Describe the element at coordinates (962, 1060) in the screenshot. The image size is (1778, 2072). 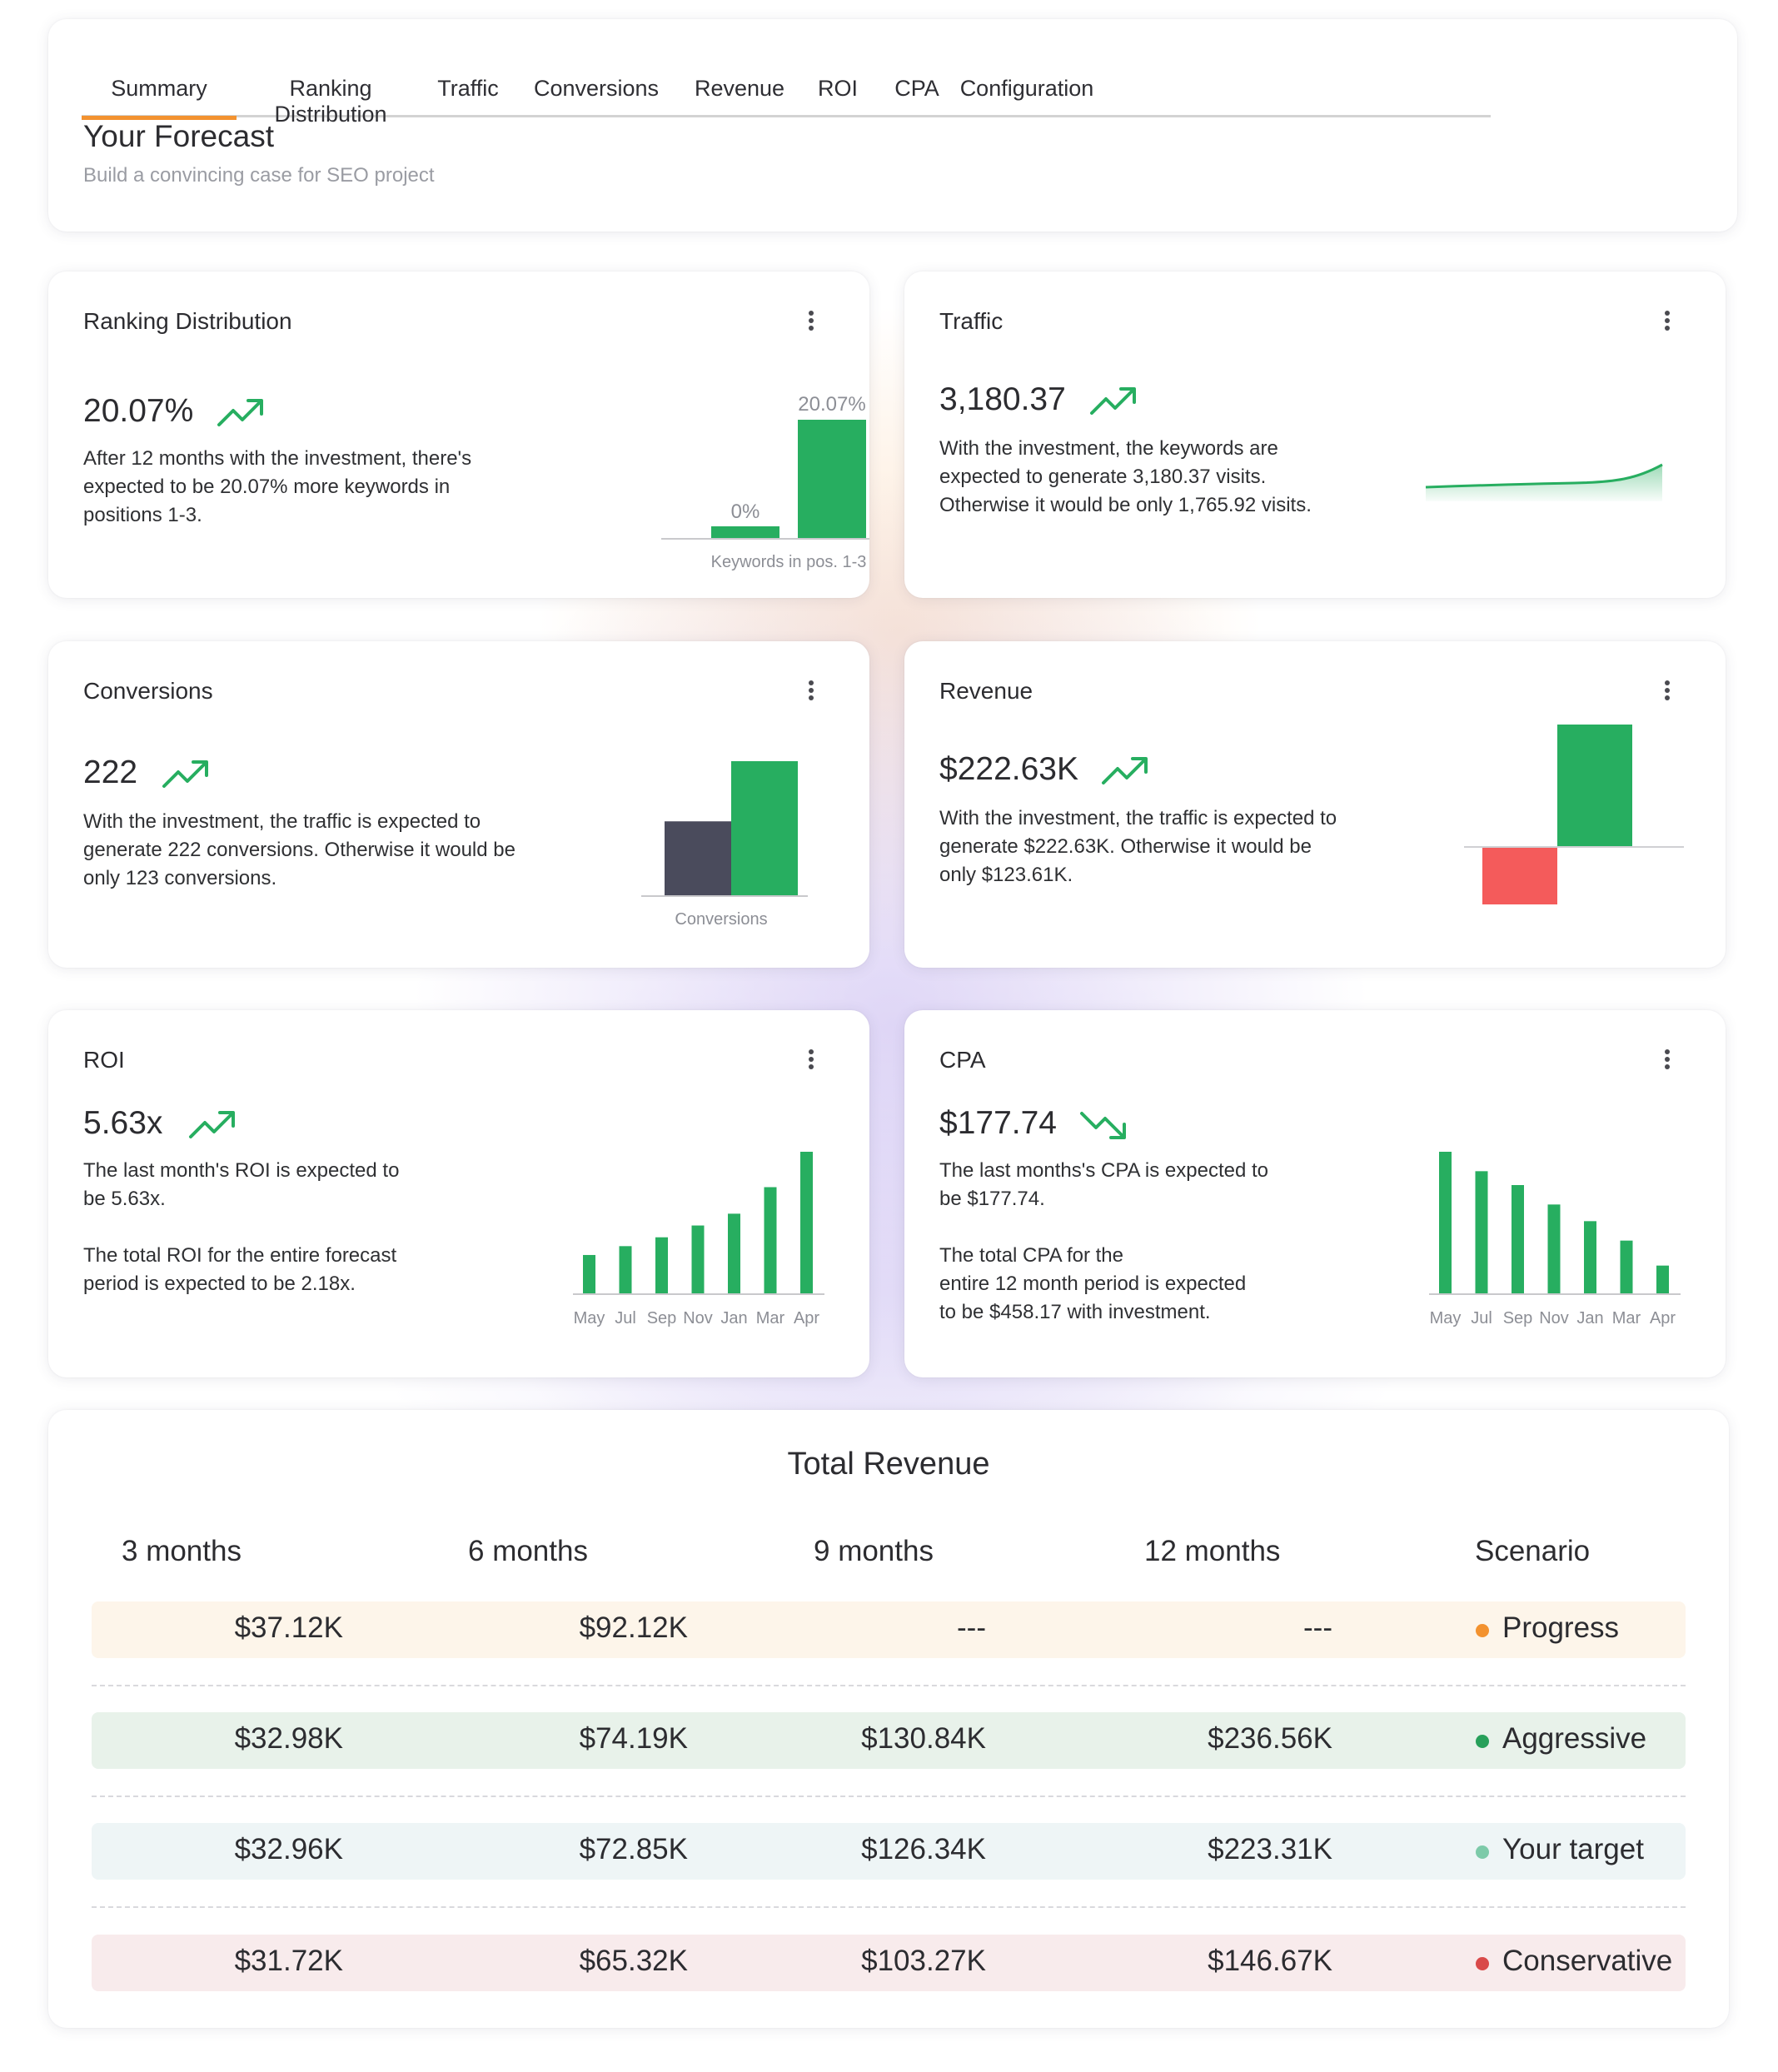
I see `widget-title: CPA` at that location.